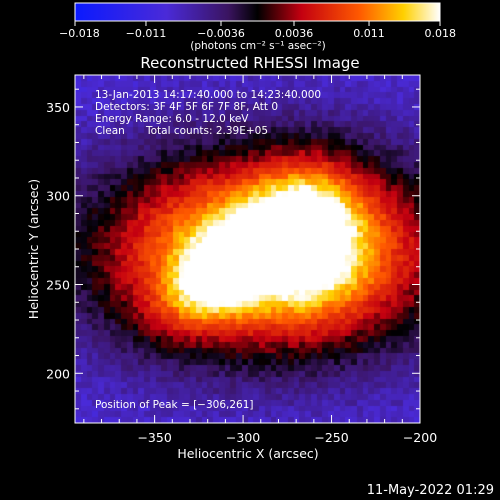 The width and height of the screenshot is (500, 500). What do you see at coordinates (58, 285) in the screenshot?
I see `y-tick-label: 250` at bounding box center [58, 285].